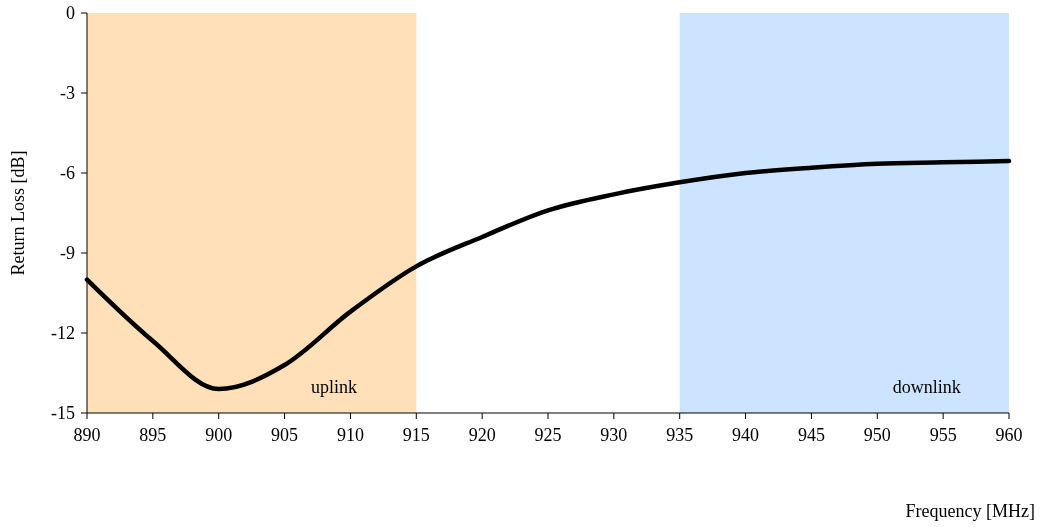  What do you see at coordinates (482, 435) in the screenshot?
I see `x-tick-label: 920` at bounding box center [482, 435].